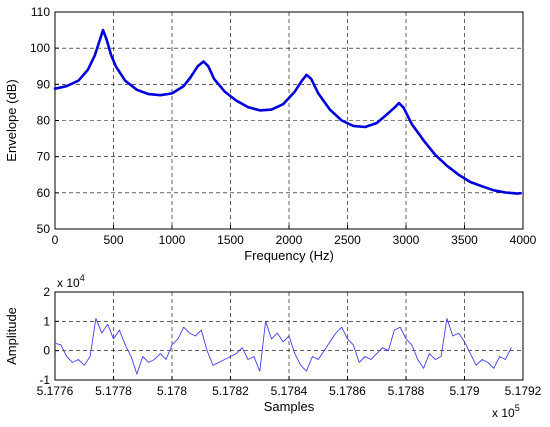 This screenshot has width=550, height=427. What do you see at coordinates (82, 278) in the screenshot?
I see `y-multiplier-exponent: 4` at bounding box center [82, 278].